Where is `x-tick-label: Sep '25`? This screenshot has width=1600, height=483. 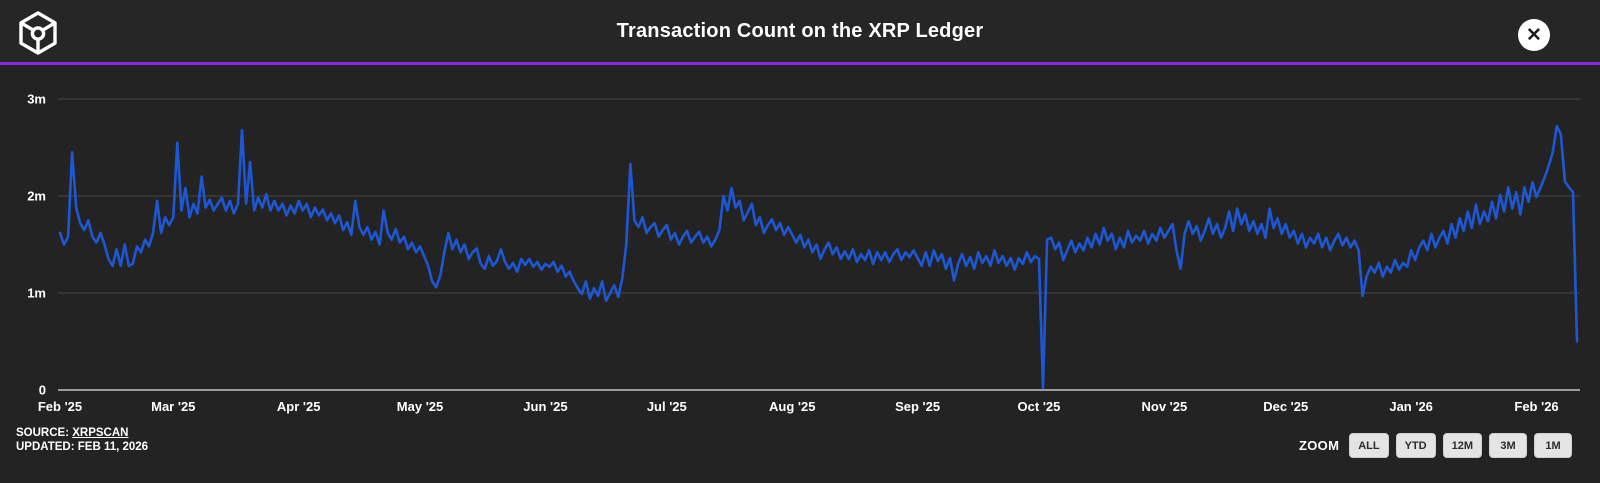
x-tick-label: Sep '25 is located at coordinates (917, 406).